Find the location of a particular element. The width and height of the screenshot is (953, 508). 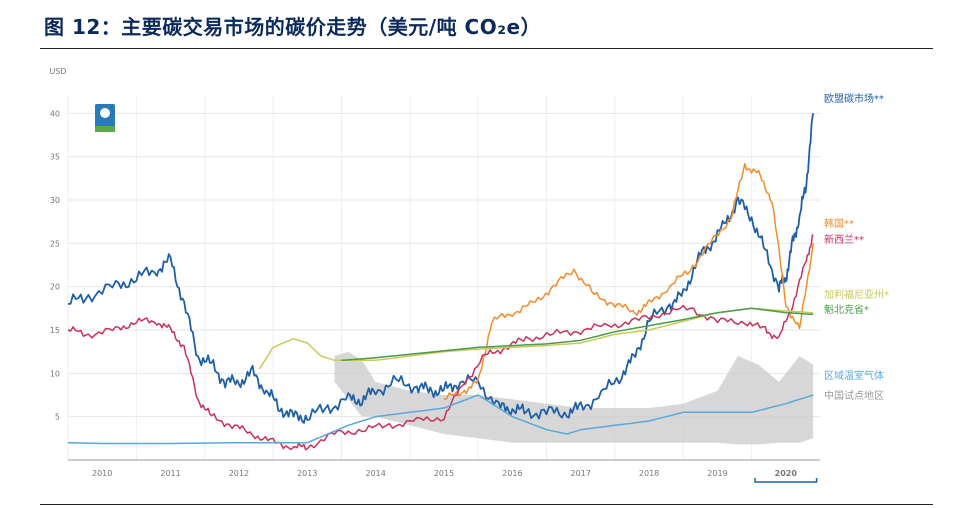

highlight-bracket is located at coordinates (786, 480).